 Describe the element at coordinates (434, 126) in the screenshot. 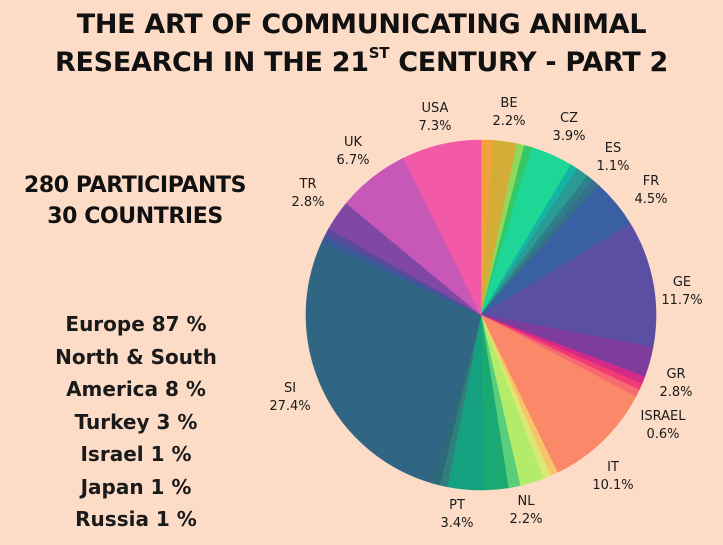

I see `slice-label-percent: 7.3%` at that location.